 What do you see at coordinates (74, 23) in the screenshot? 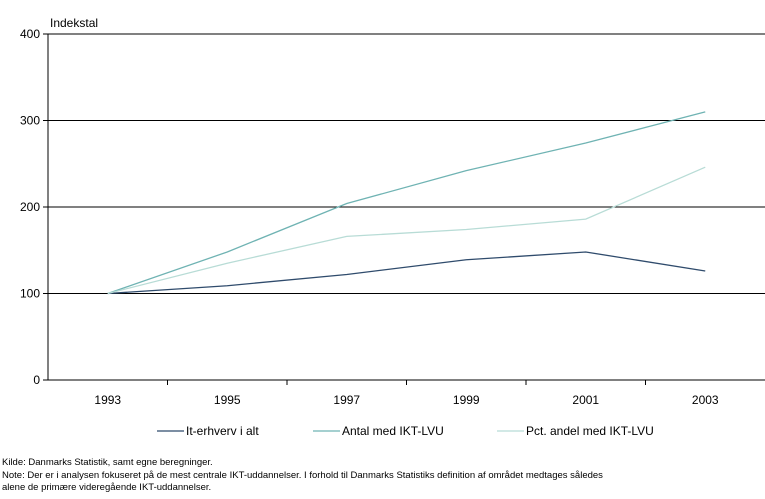
I see `y-axis-label: Indekstal` at bounding box center [74, 23].